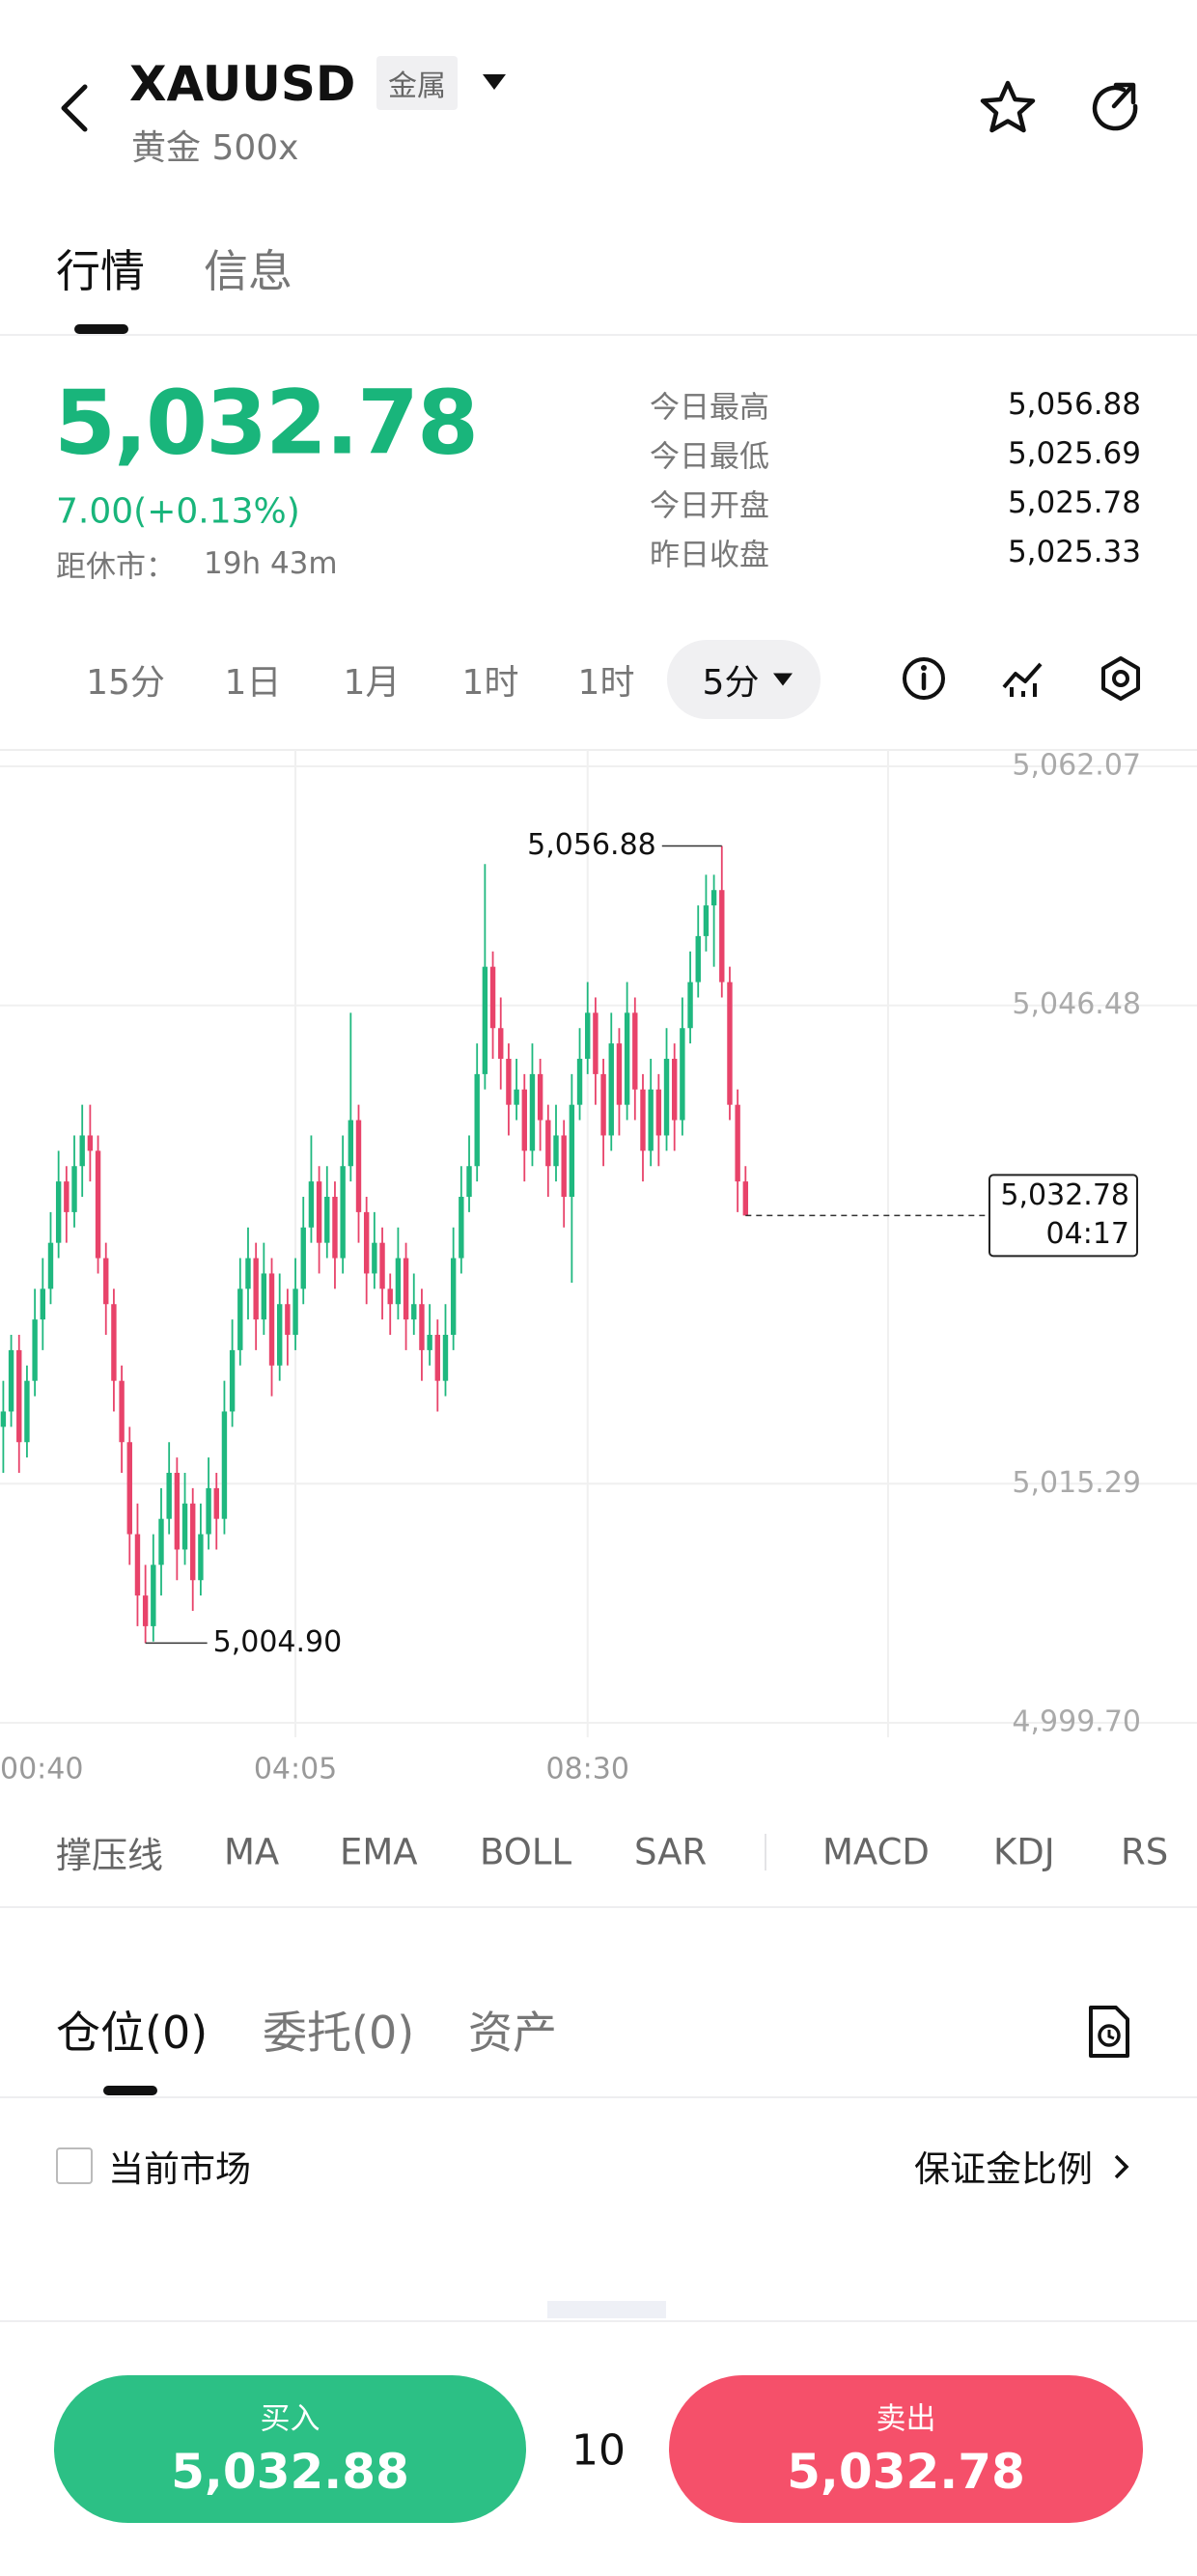 Image resolution: width=1197 pixels, height=2576 pixels. Describe the element at coordinates (876, 1852) in the screenshot. I see `indicator: MACD` at that location.